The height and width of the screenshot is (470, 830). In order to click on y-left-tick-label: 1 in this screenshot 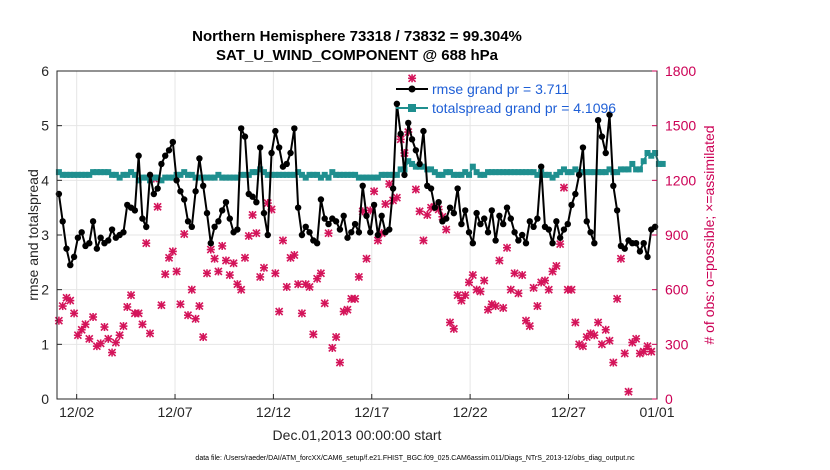, I will do `click(45, 344)`.